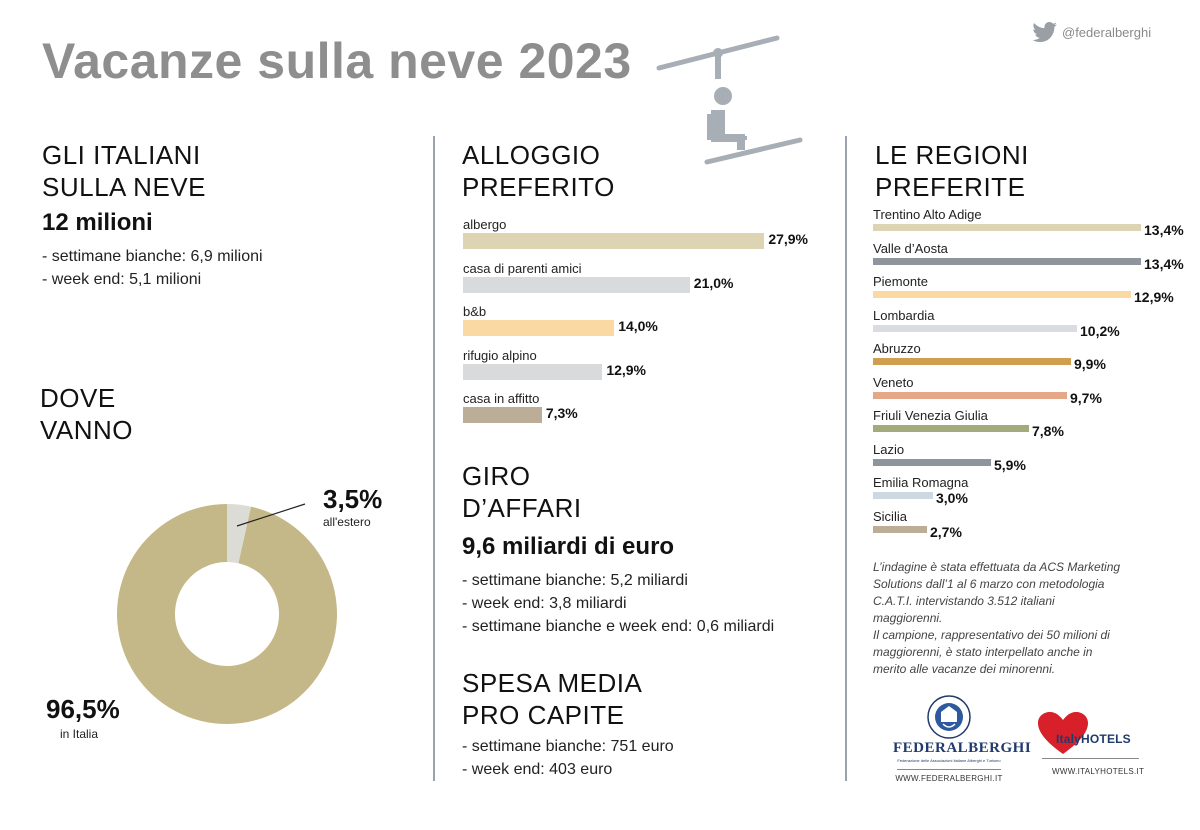 The height and width of the screenshot is (830, 1200). What do you see at coordinates (897, 348) in the screenshot?
I see `regioni-bar-label: Abruzzo` at bounding box center [897, 348].